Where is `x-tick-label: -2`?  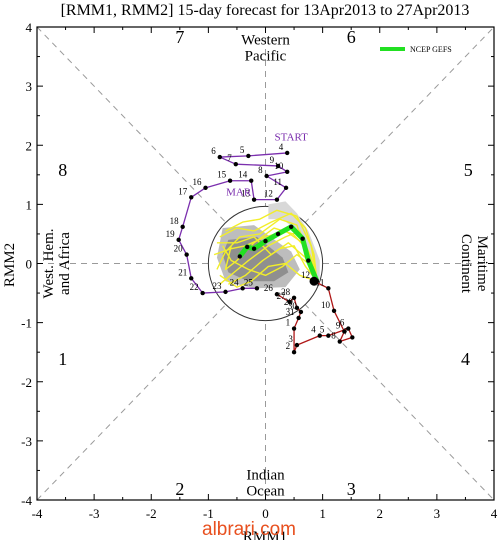
x-tick-label: -2 is located at coordinates (151, 513).